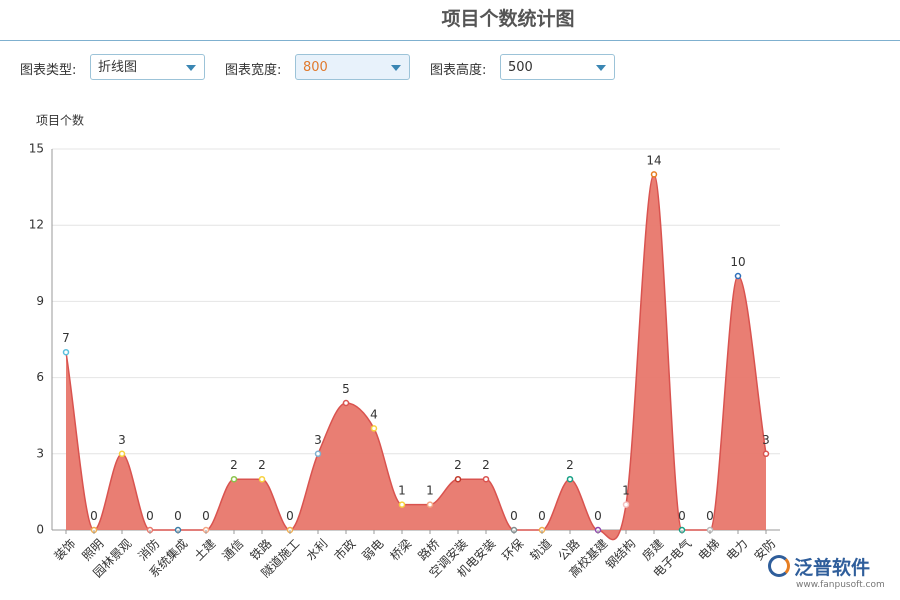 Image resolution: width=900 pixels, height=600 pixels. What do you see at coordinates (315, 67) in the screenshot?
I see `select-value: 800` at bounding box center [315, 67].